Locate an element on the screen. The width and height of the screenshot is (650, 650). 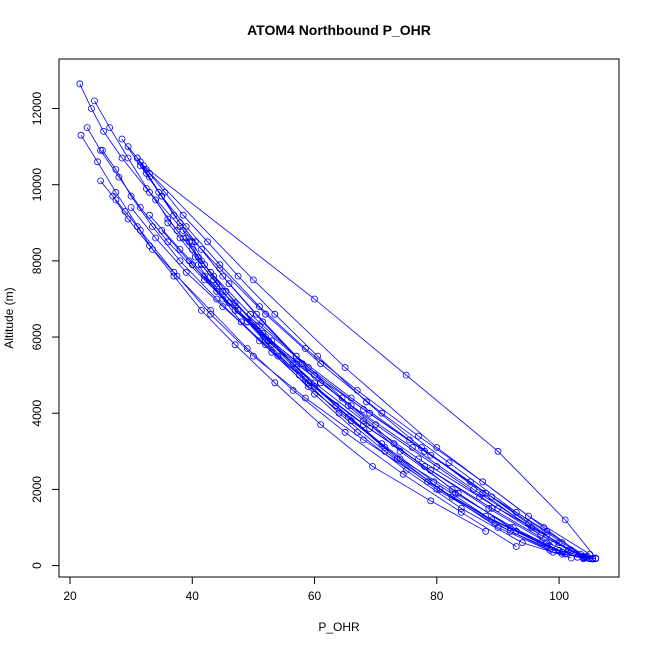
x-tick-label: 100 is located at coordinates (559, 596).